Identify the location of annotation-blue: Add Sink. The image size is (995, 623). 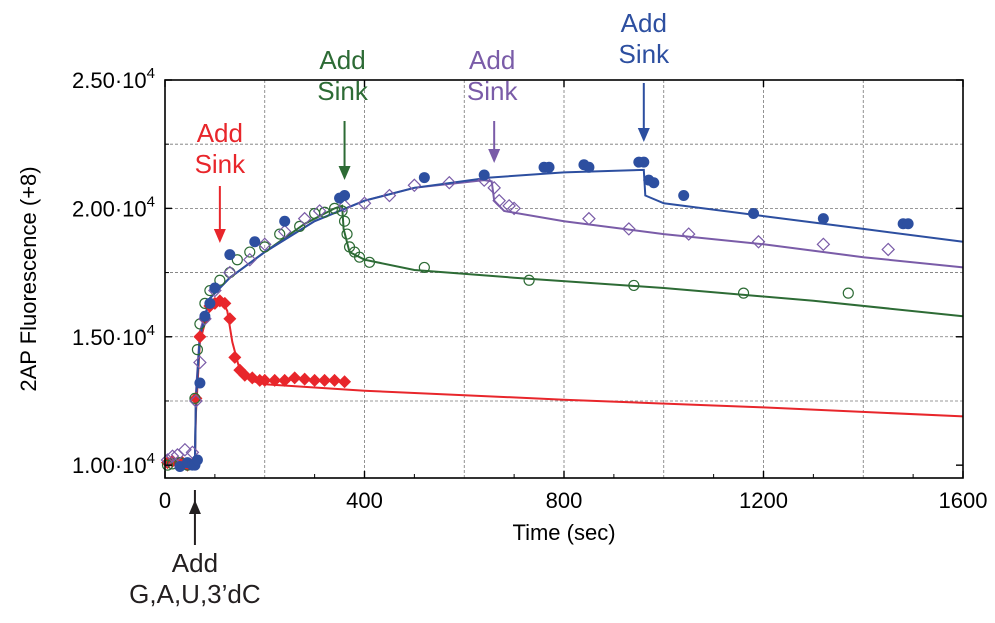
(644, 39).